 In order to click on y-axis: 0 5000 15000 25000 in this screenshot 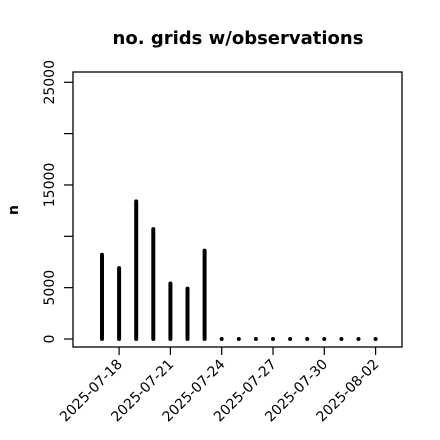, I will do `click(57, 201)`.